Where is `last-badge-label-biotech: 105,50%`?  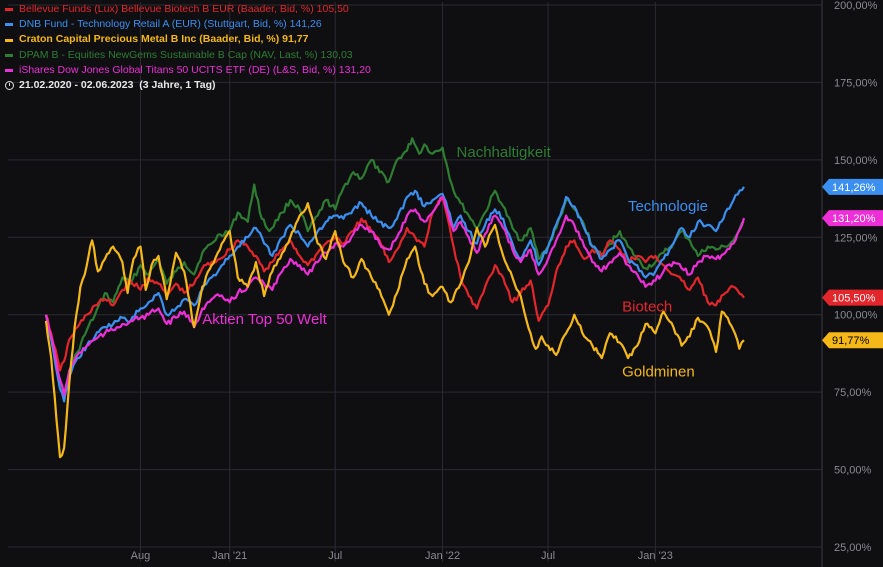 last-badge-label-biotech: 105,50% is located at coordinates (854, 299).